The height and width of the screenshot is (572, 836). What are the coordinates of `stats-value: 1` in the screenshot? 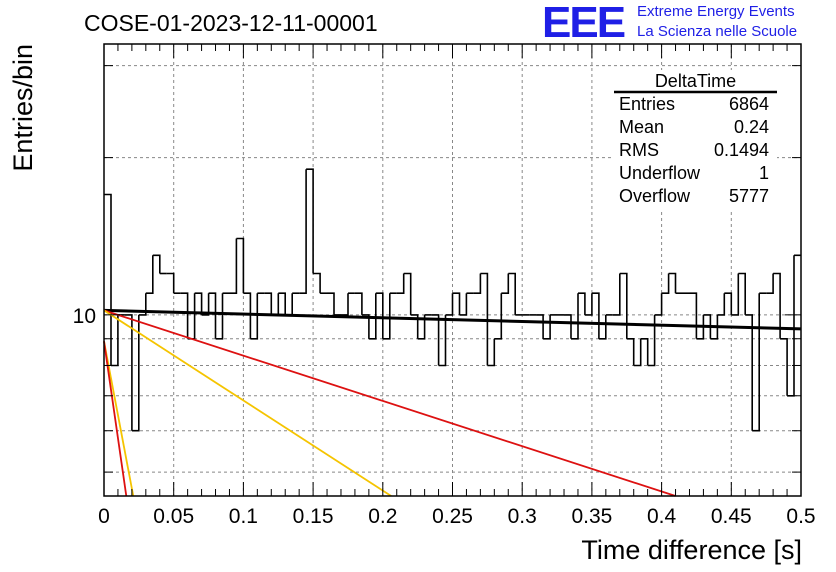 It's located at (764, 173).